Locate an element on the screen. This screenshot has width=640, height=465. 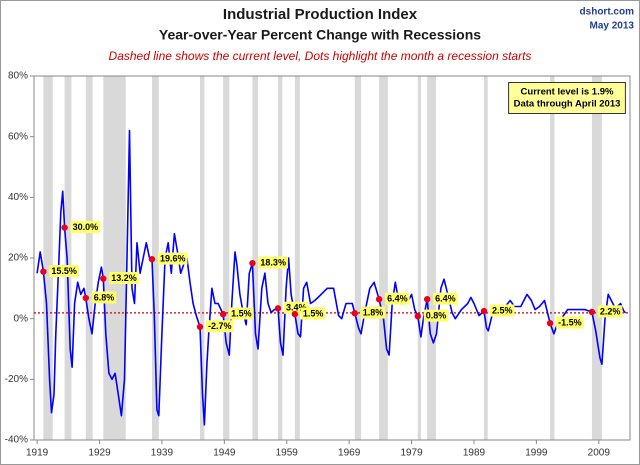
x-tick-label: 2009 is located at coordinates (599, 453).